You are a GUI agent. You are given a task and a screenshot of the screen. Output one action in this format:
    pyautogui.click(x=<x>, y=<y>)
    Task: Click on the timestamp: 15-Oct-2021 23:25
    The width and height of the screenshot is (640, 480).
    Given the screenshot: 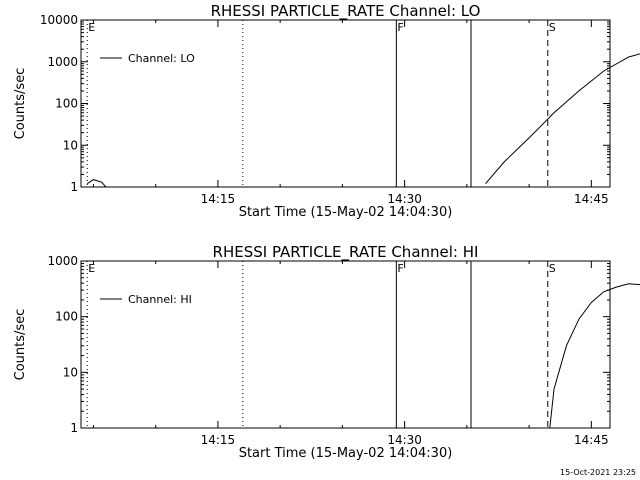 What is the action you would take?
    pyautogui.click(x=598, y=472)
    